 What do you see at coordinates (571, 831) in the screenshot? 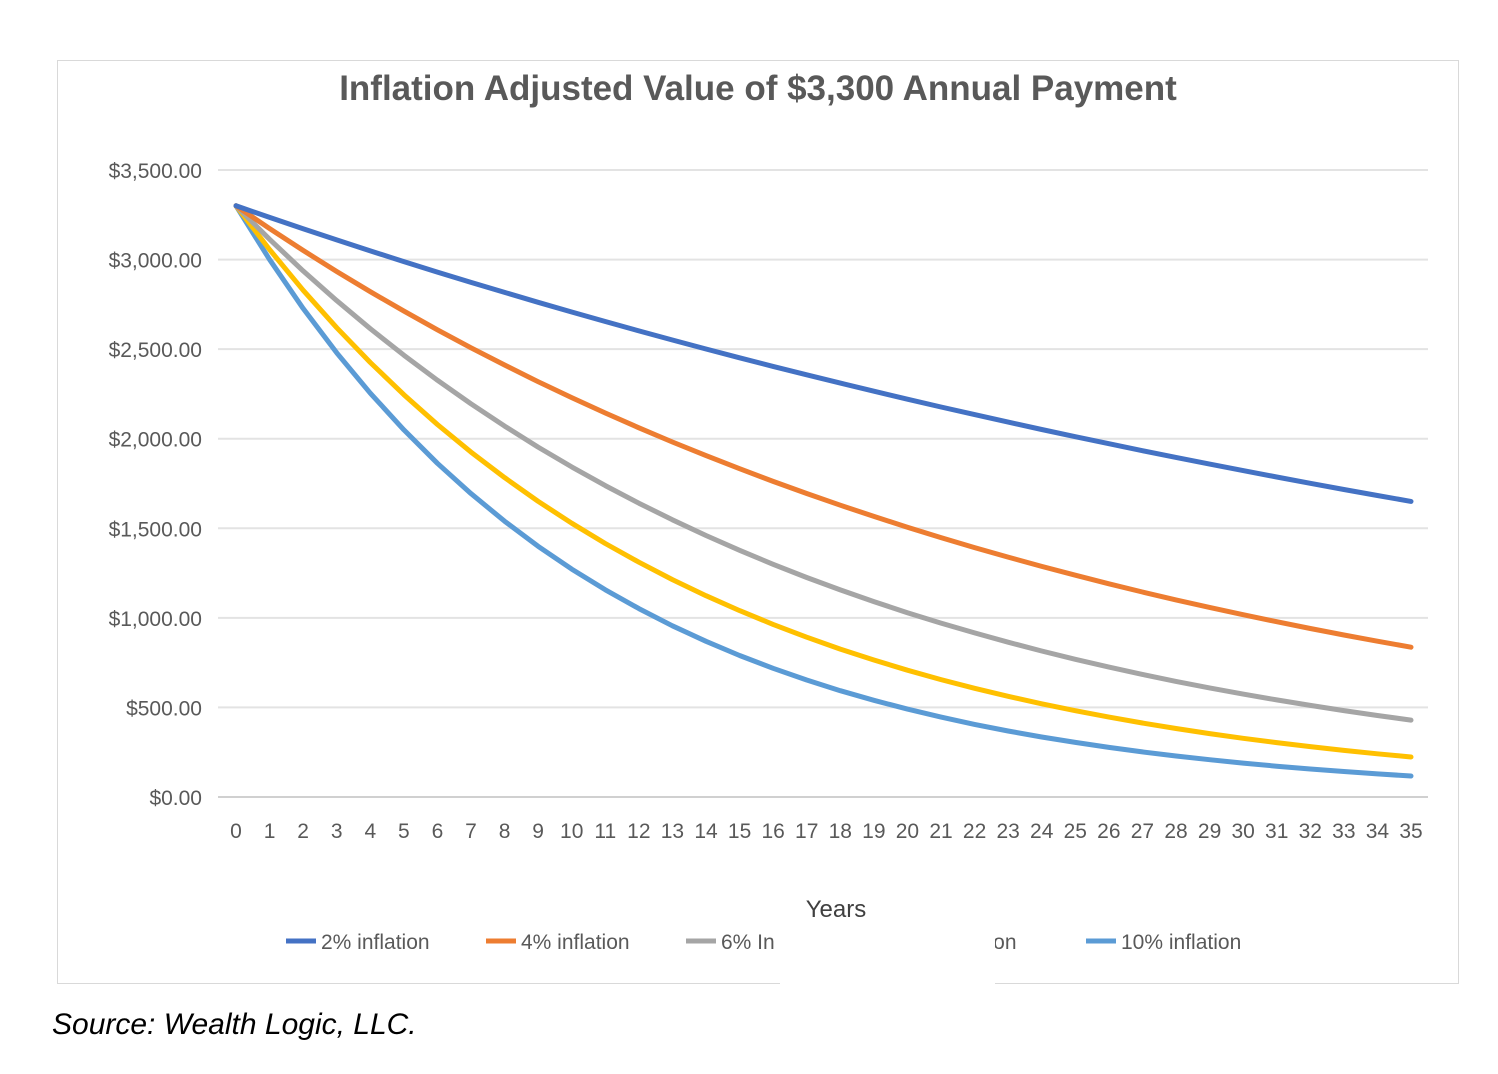
I see `x-tick-label: 10` at bounding box center [571, 831].